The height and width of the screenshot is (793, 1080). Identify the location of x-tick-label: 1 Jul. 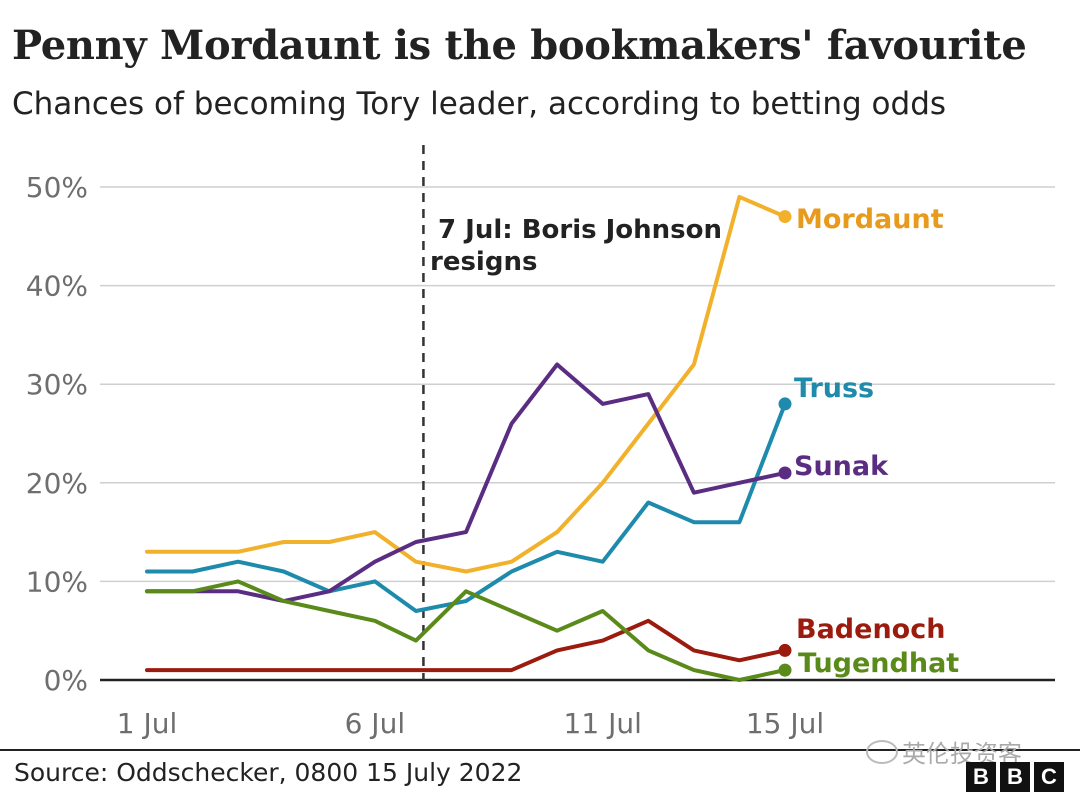
(147, 723).